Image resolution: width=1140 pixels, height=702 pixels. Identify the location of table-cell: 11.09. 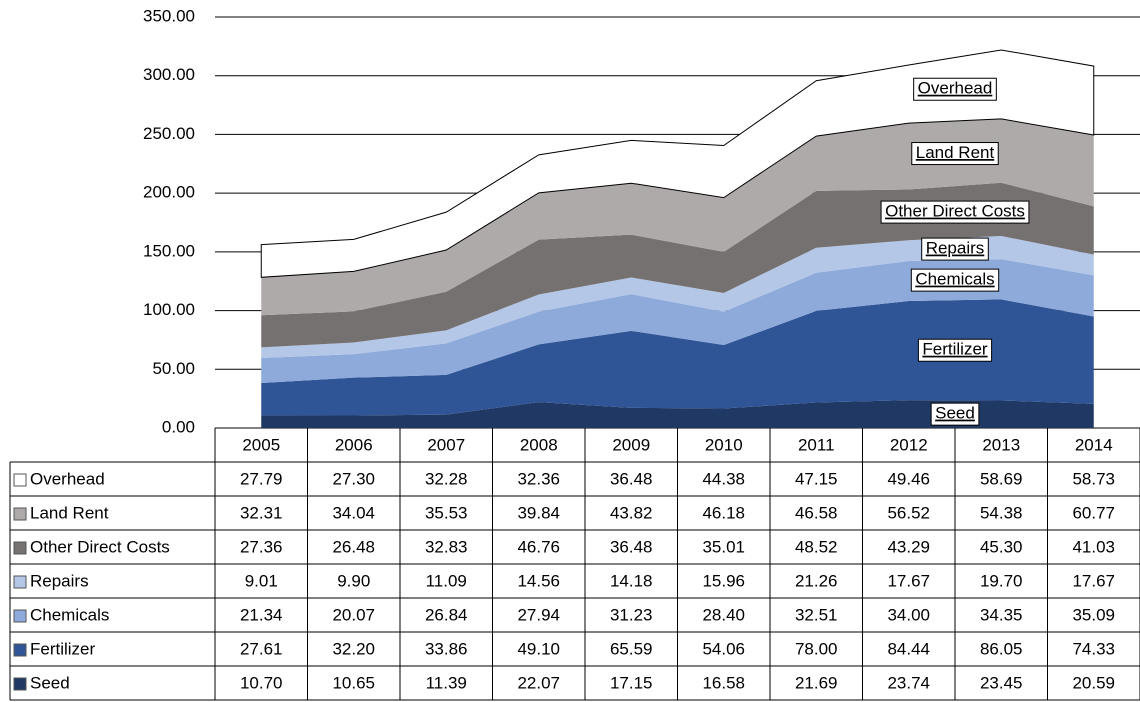
(446, 580).